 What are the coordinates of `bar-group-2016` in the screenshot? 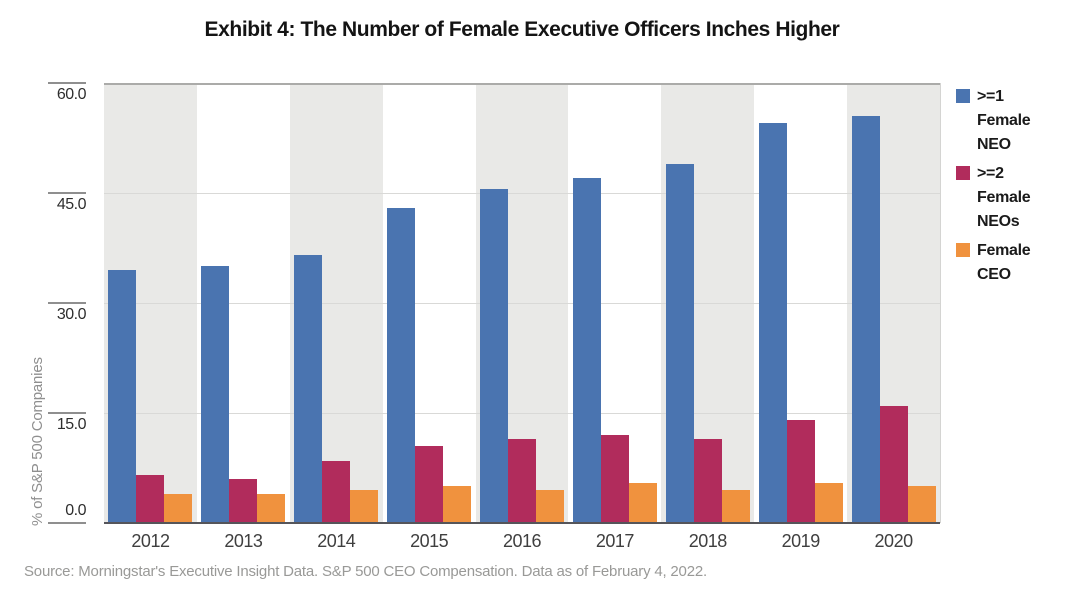 It's located at (522, 303).